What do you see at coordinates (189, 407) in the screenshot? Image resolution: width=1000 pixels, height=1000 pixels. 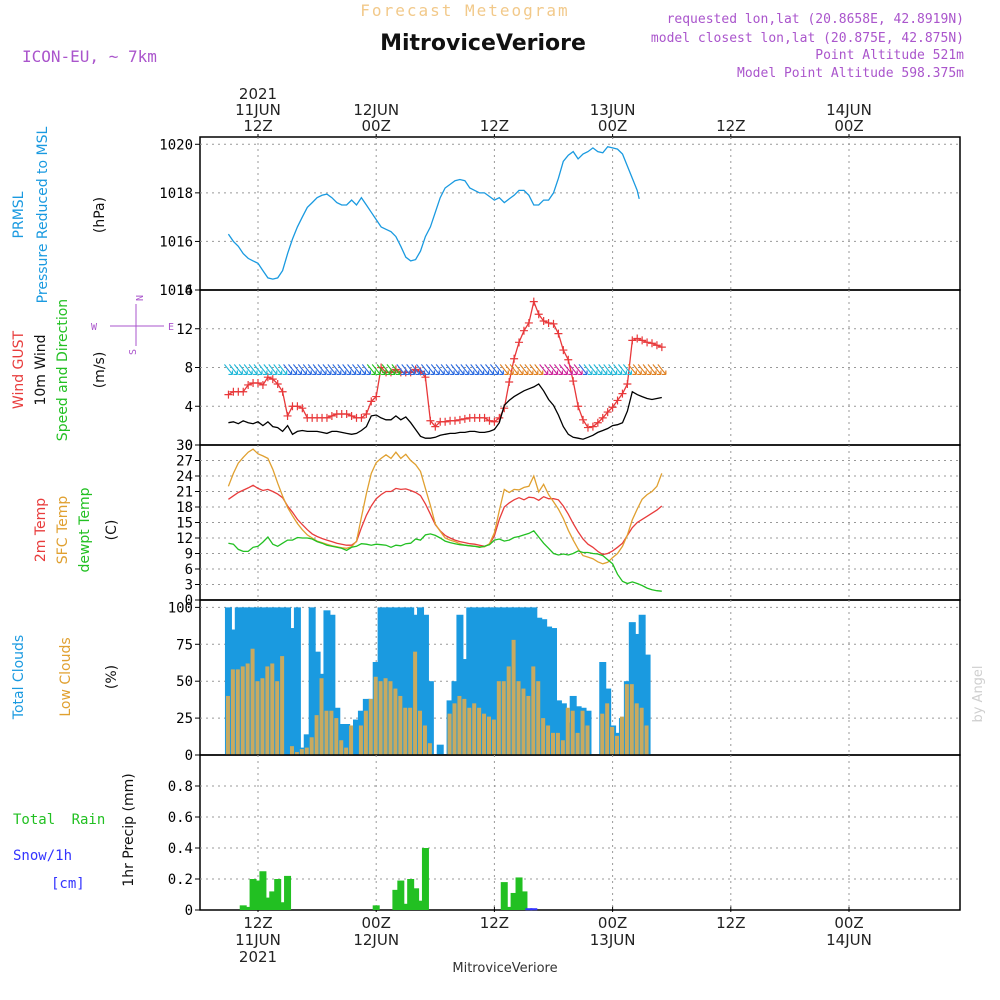 I see `wind-ytick-label: 4` at bounding box center [189, 407].